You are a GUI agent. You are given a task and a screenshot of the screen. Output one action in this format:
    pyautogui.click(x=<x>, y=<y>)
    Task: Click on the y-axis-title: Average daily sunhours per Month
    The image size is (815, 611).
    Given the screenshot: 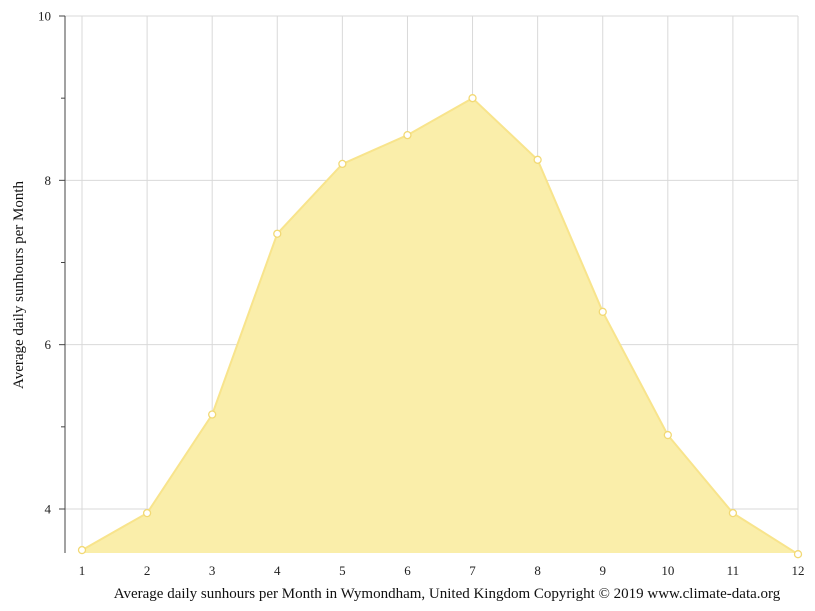 What is the action you would take?
    pyautogui.click(x=19, y=285)
    